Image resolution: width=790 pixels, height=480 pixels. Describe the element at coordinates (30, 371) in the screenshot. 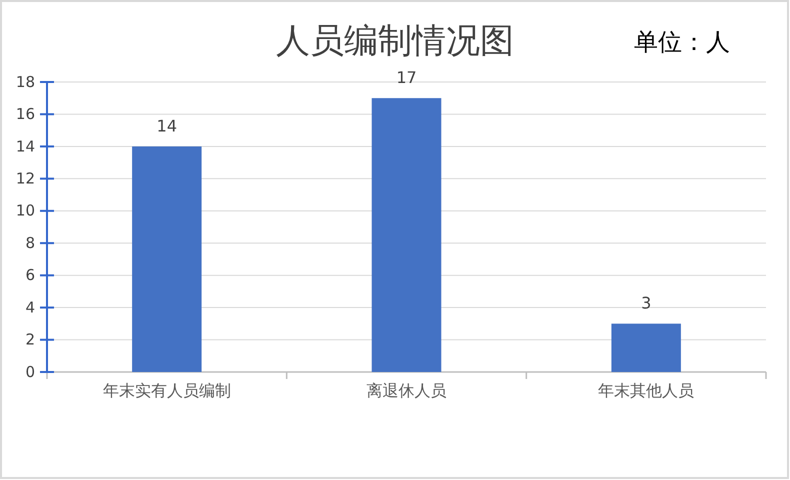

I see `y-tick-label: 0` at that location.